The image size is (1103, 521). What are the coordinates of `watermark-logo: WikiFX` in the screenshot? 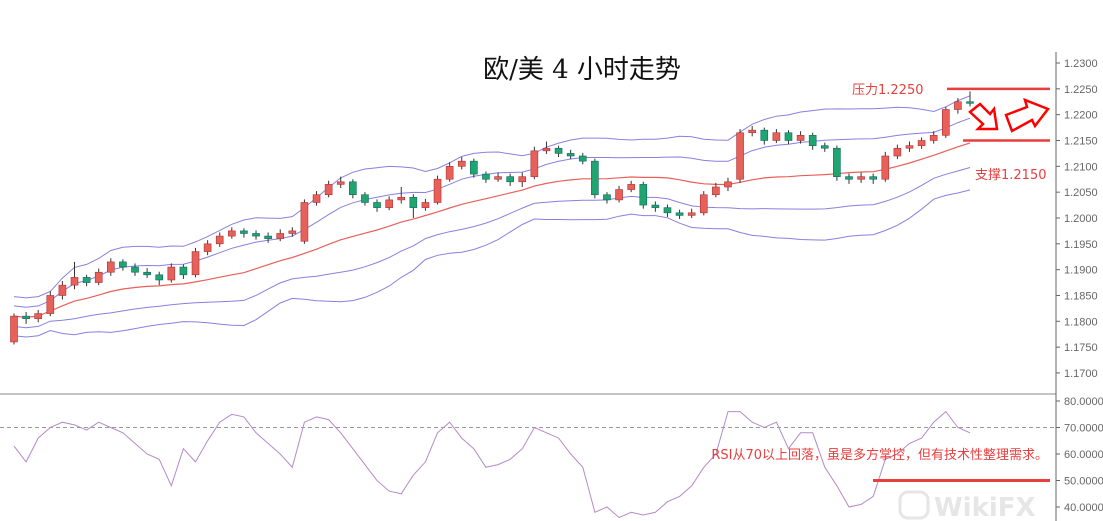 It's located at (967, 505).